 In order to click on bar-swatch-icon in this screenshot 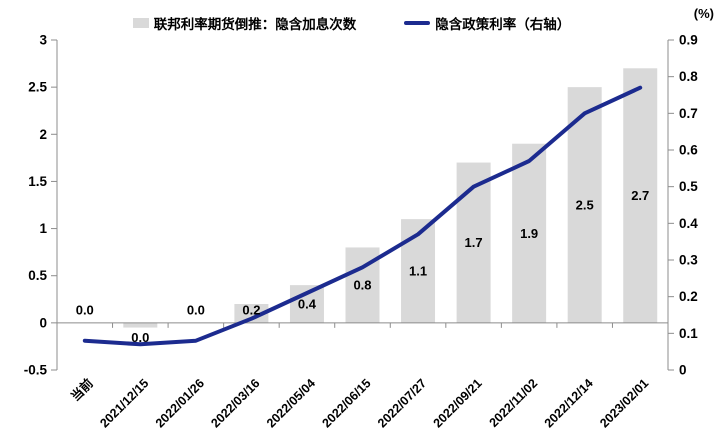, I will do `click(140, 23)`.